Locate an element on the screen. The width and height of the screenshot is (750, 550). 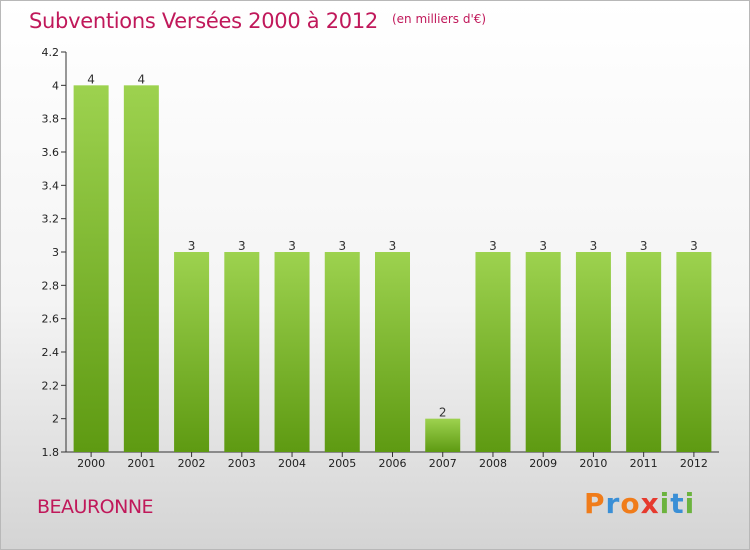
y-tick-label: 2.8 is located at coordinates (51, 285).